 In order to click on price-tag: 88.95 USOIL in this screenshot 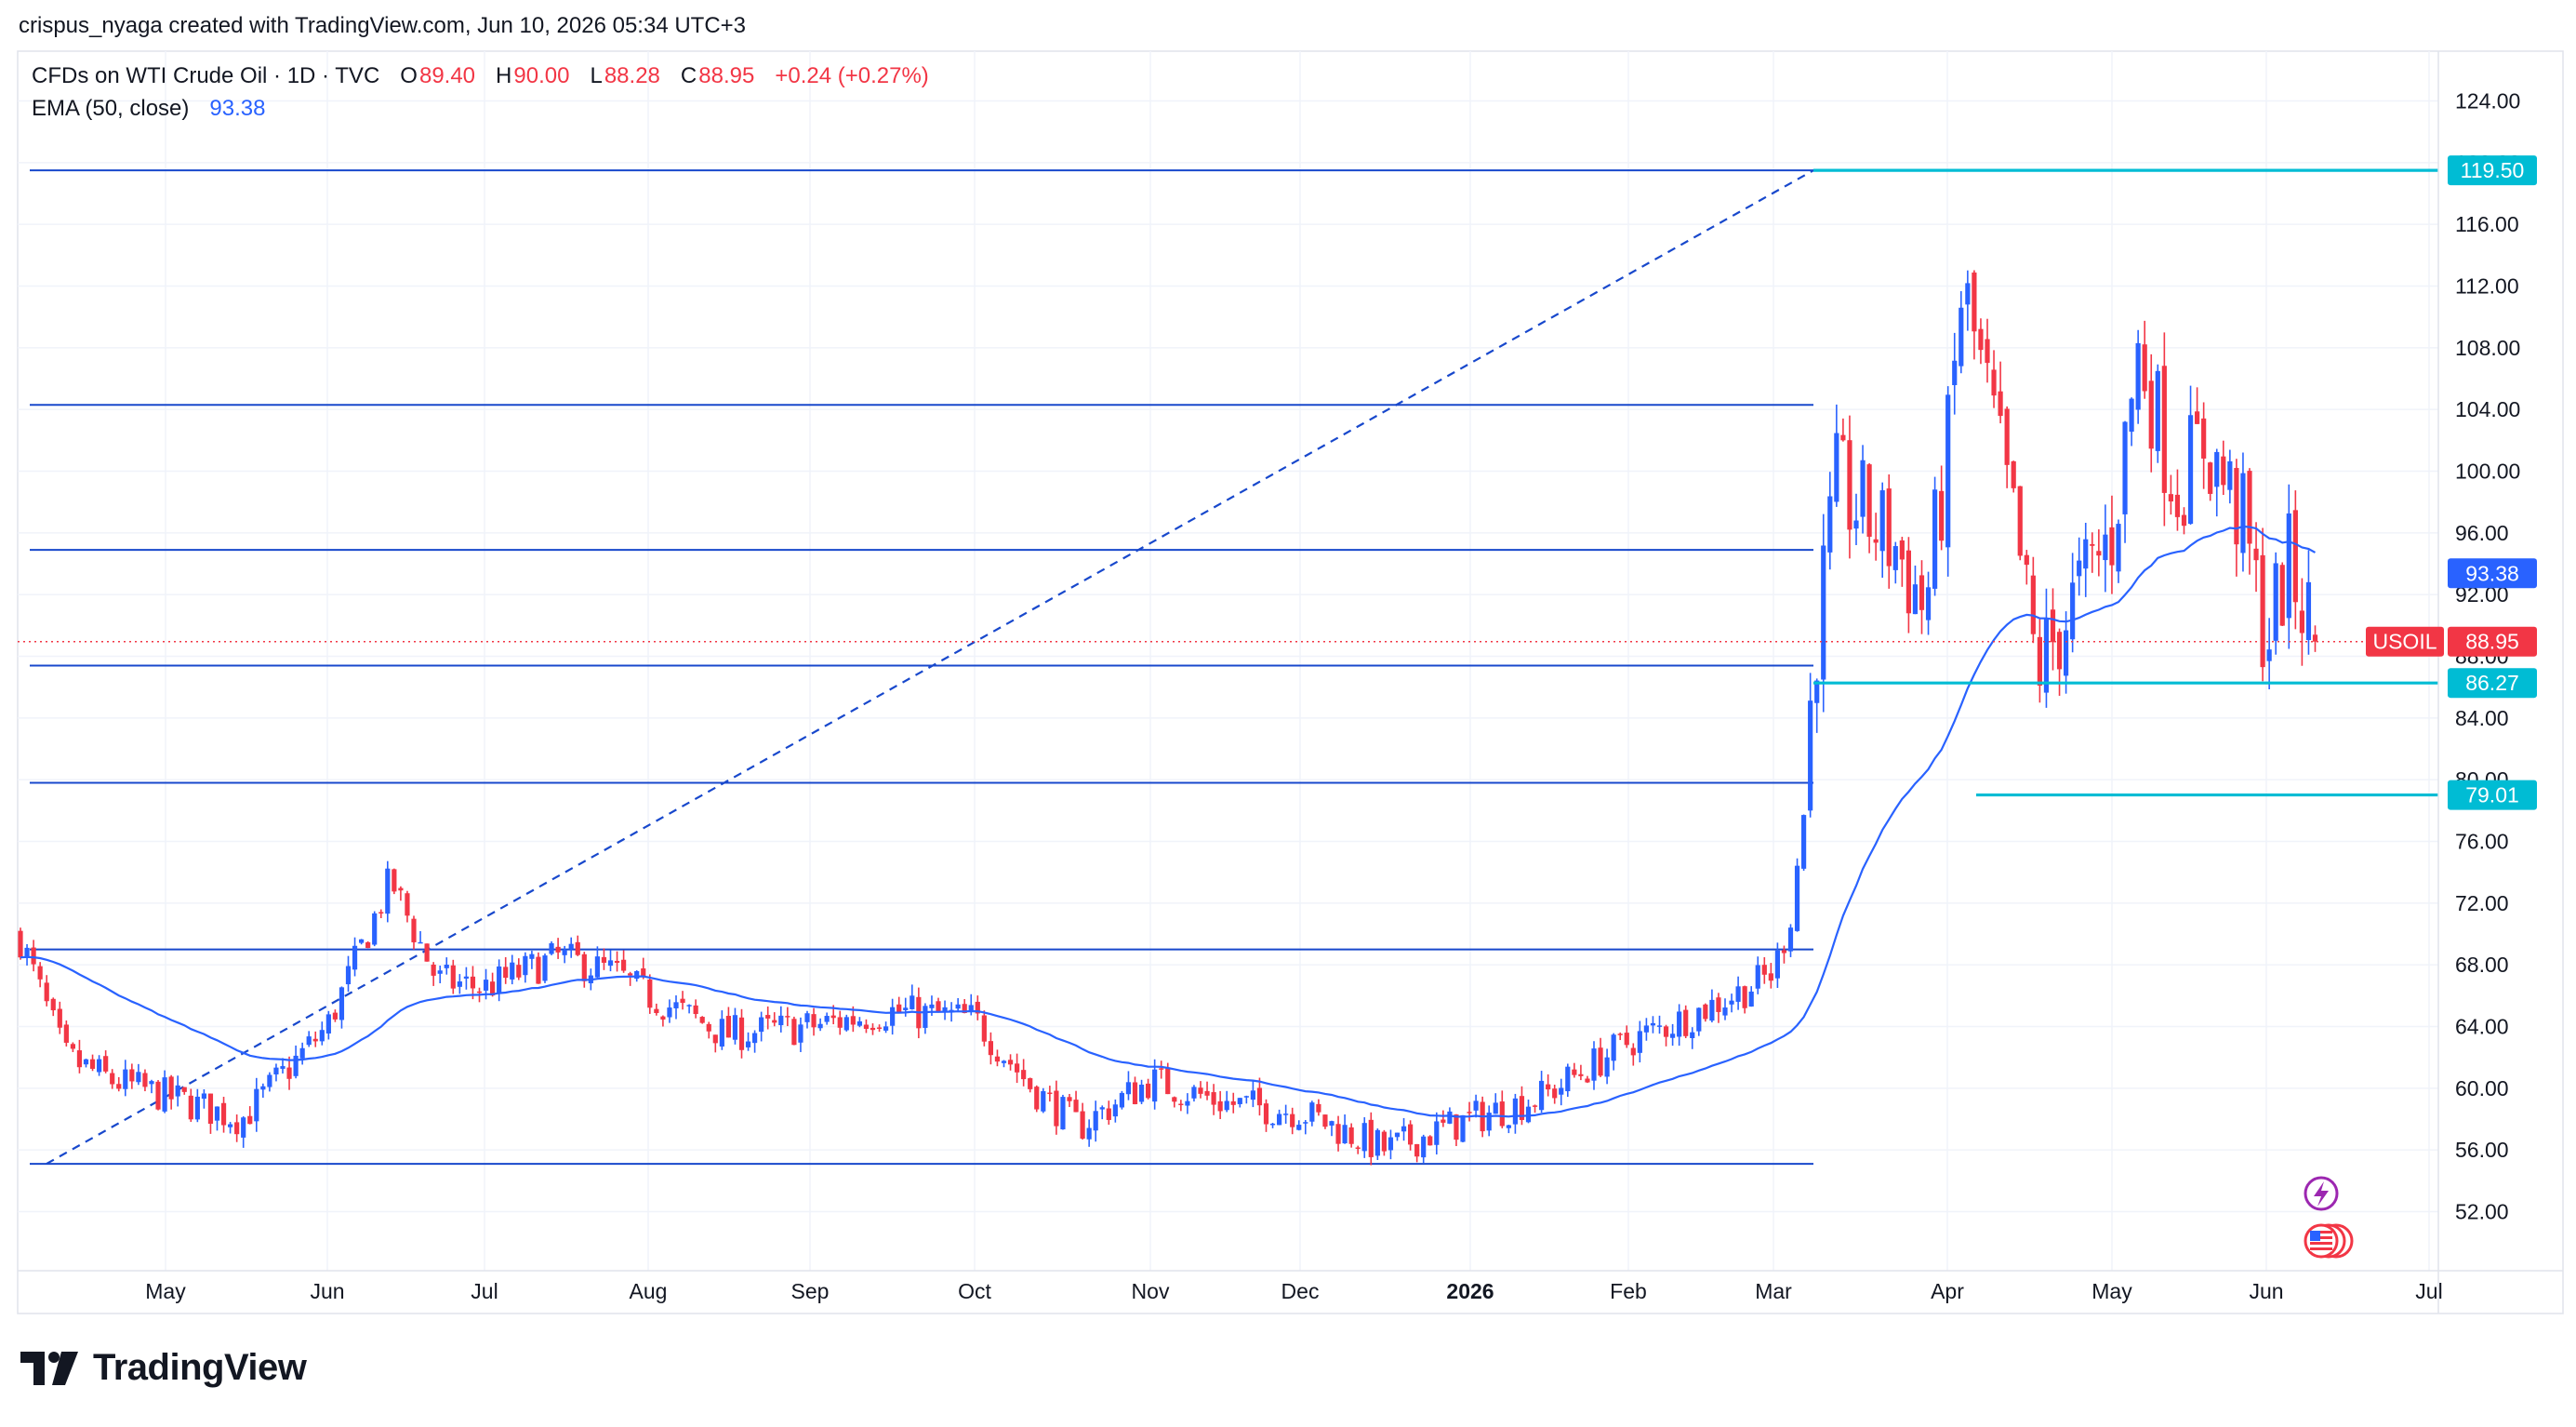, I will do `click(2451, 641)`.